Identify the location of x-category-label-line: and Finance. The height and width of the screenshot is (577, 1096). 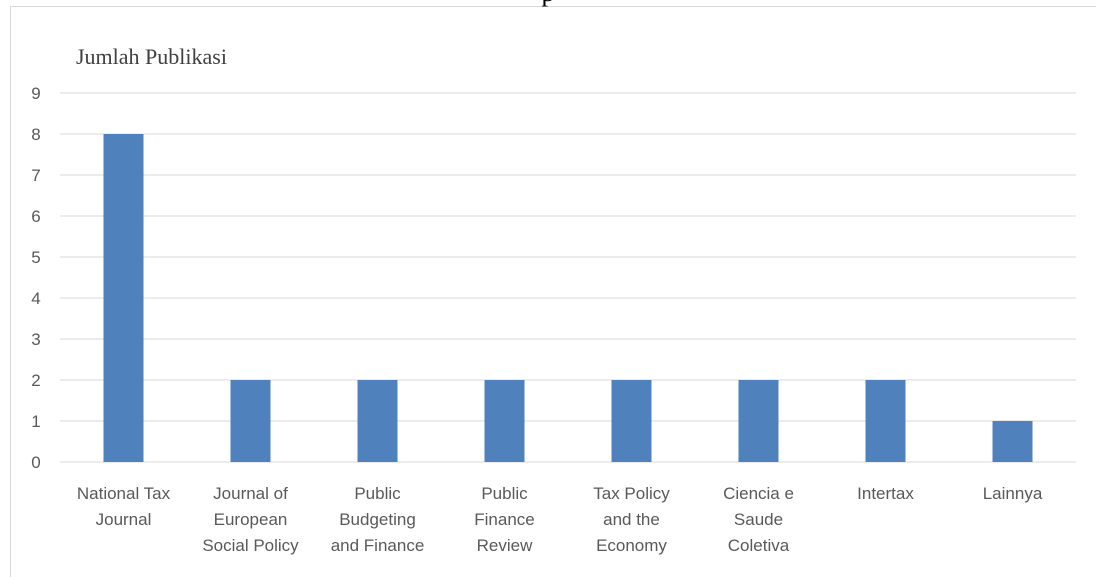
(378, 545).